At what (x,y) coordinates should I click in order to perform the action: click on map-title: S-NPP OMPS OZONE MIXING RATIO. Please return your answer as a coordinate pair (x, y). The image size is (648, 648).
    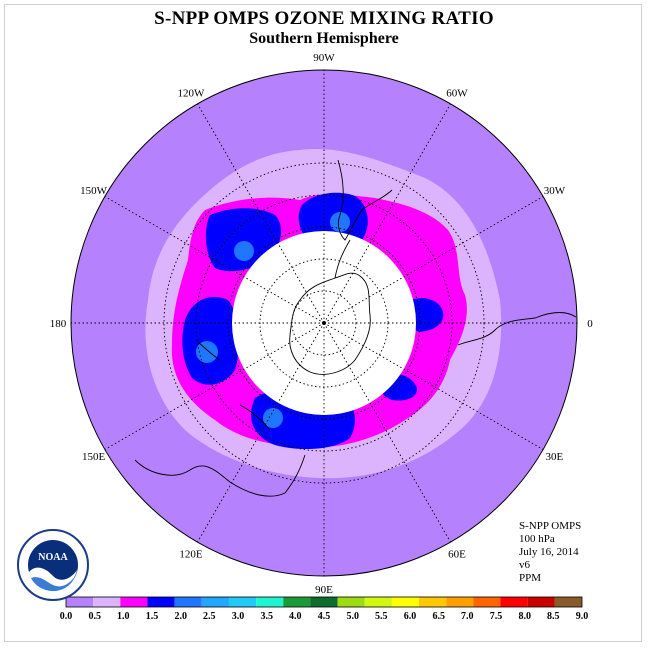
    Looking at the image, I should click on (324, 18).